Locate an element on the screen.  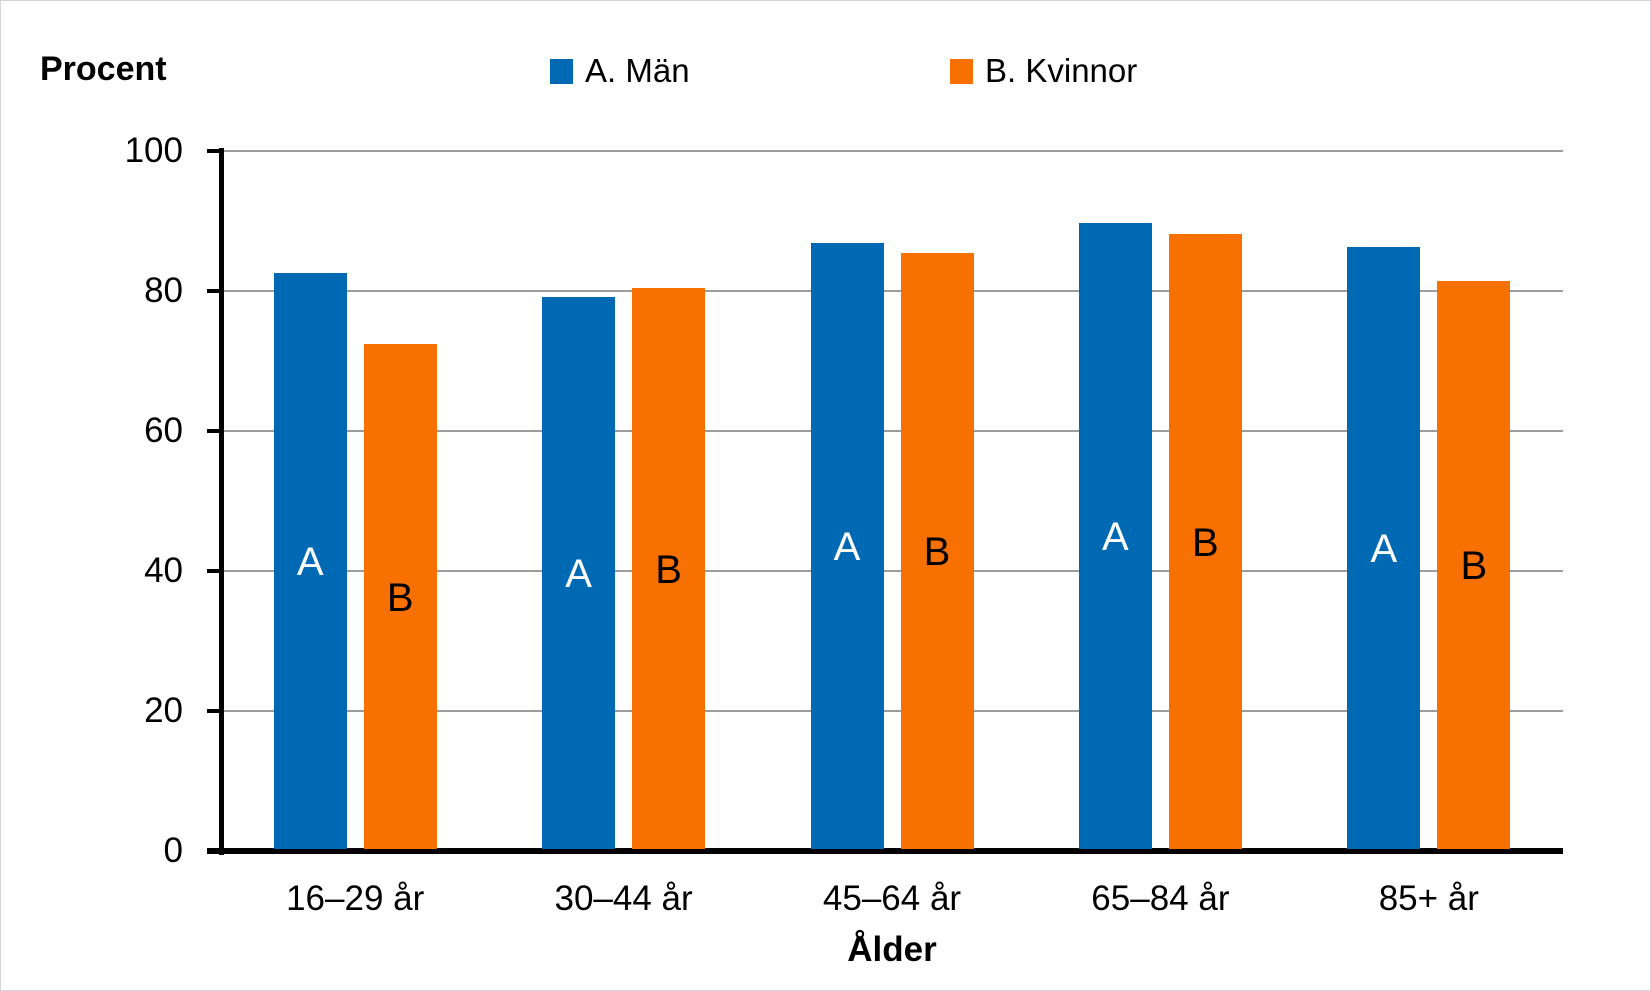
x-axis-line is located at coordinates (884, 851).